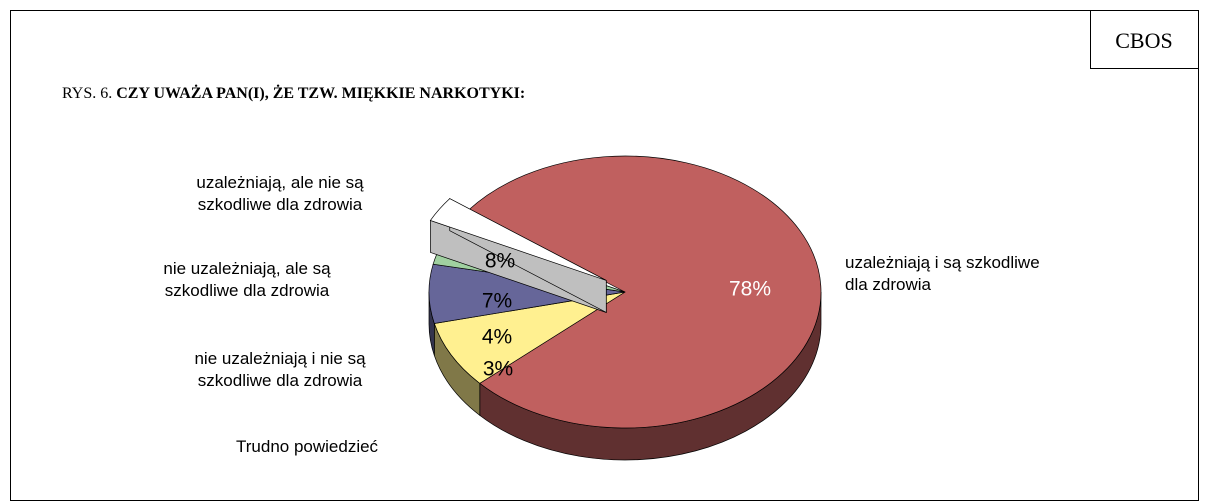  What do you see at coordinates (497, 337) in the screenshot?
I see `value-label: 4%` at bounding box center [497, 337].